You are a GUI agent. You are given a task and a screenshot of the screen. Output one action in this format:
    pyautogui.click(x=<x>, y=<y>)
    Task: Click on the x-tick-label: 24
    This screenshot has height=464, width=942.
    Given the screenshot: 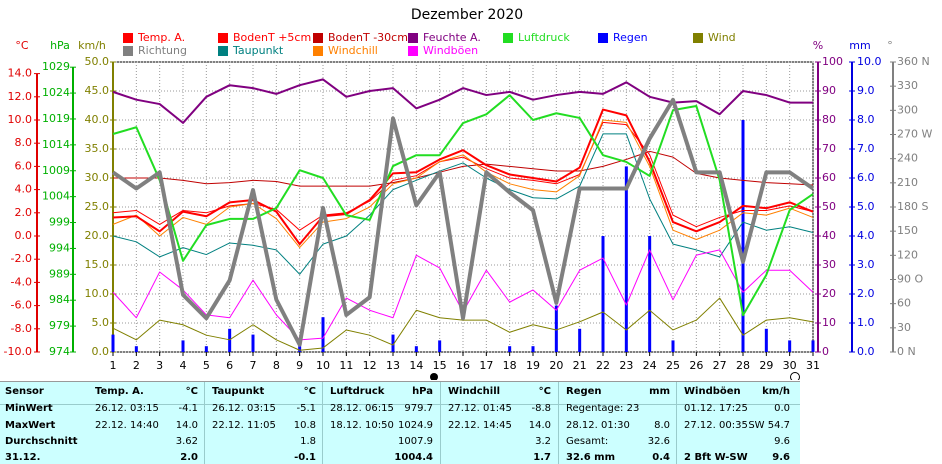 What is the action you would take?
    pyautogui.click(x=650, y=365)
    